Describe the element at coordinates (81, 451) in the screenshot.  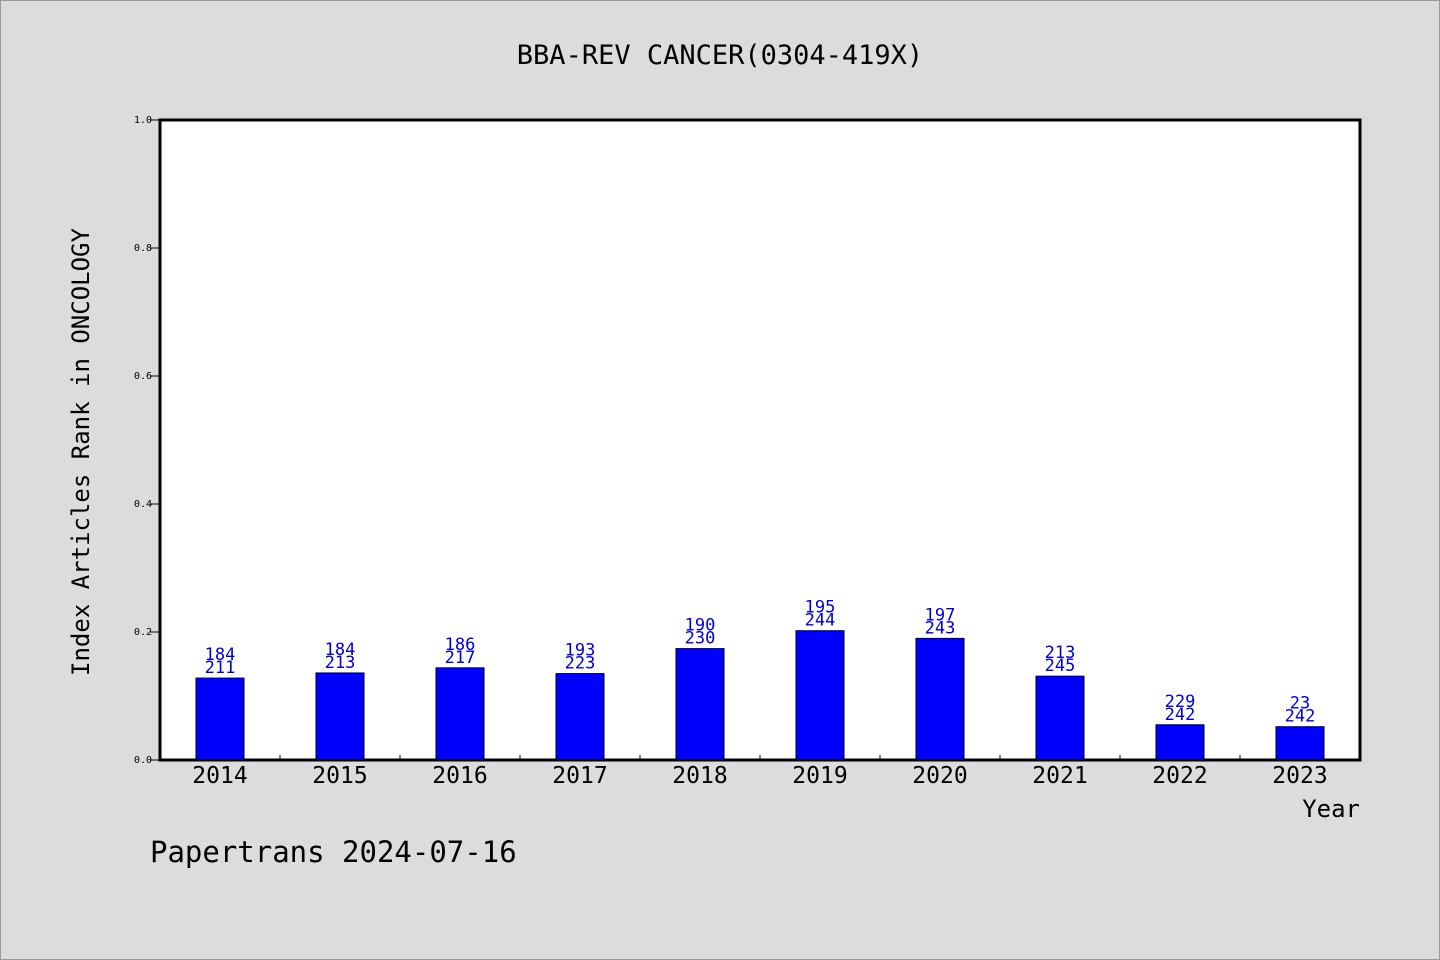
I see `y-axis-label: Index Articles Rank in ONCOLOGY` at that location.